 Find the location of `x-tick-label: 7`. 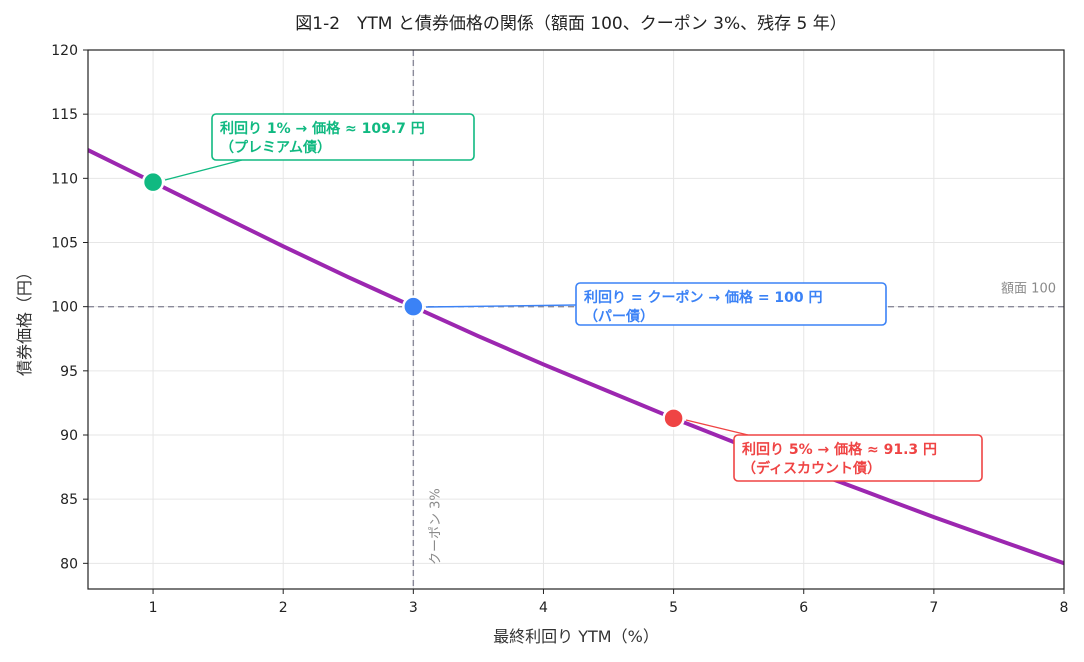

x-tick-label: 7 is located at coordinates (933, 608).